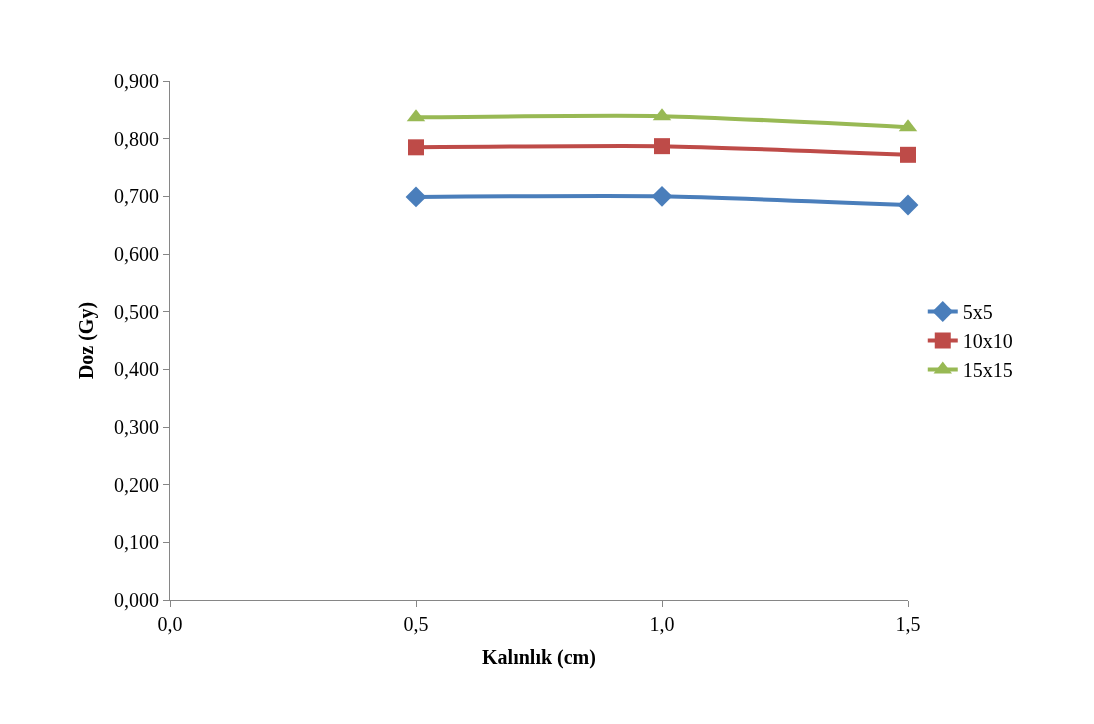  What do you see at coordinates (136, 542) in the screenshot?
I see `y-tick-label: 0,100` at bounding box center [136, 542].